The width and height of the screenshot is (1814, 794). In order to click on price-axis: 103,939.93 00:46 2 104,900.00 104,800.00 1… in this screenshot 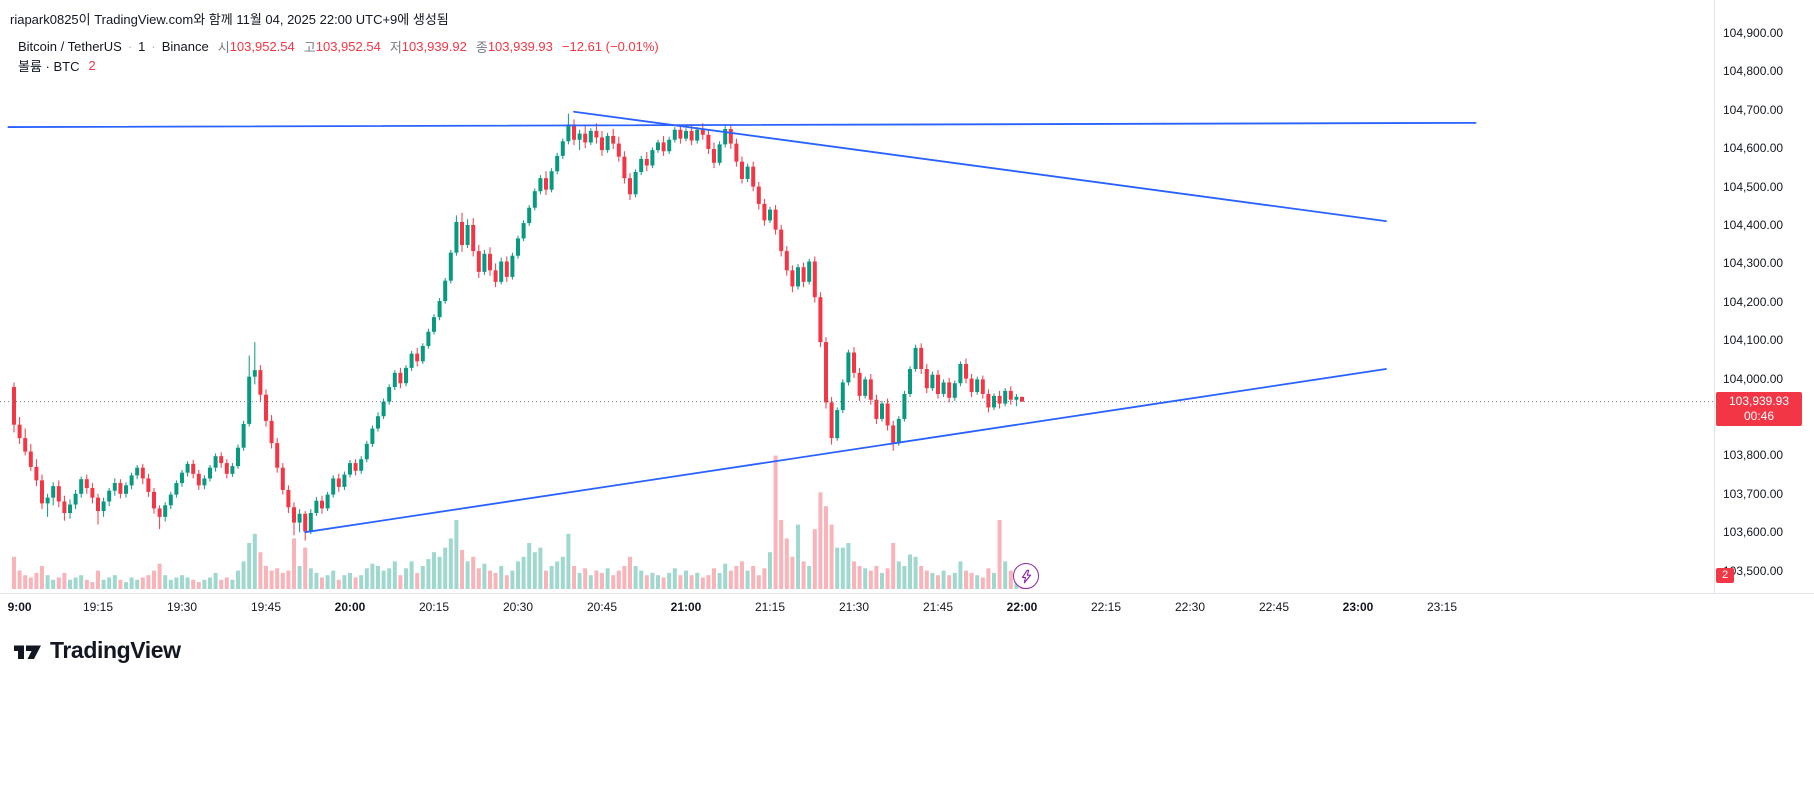, I will do `click(1764, 296)`.